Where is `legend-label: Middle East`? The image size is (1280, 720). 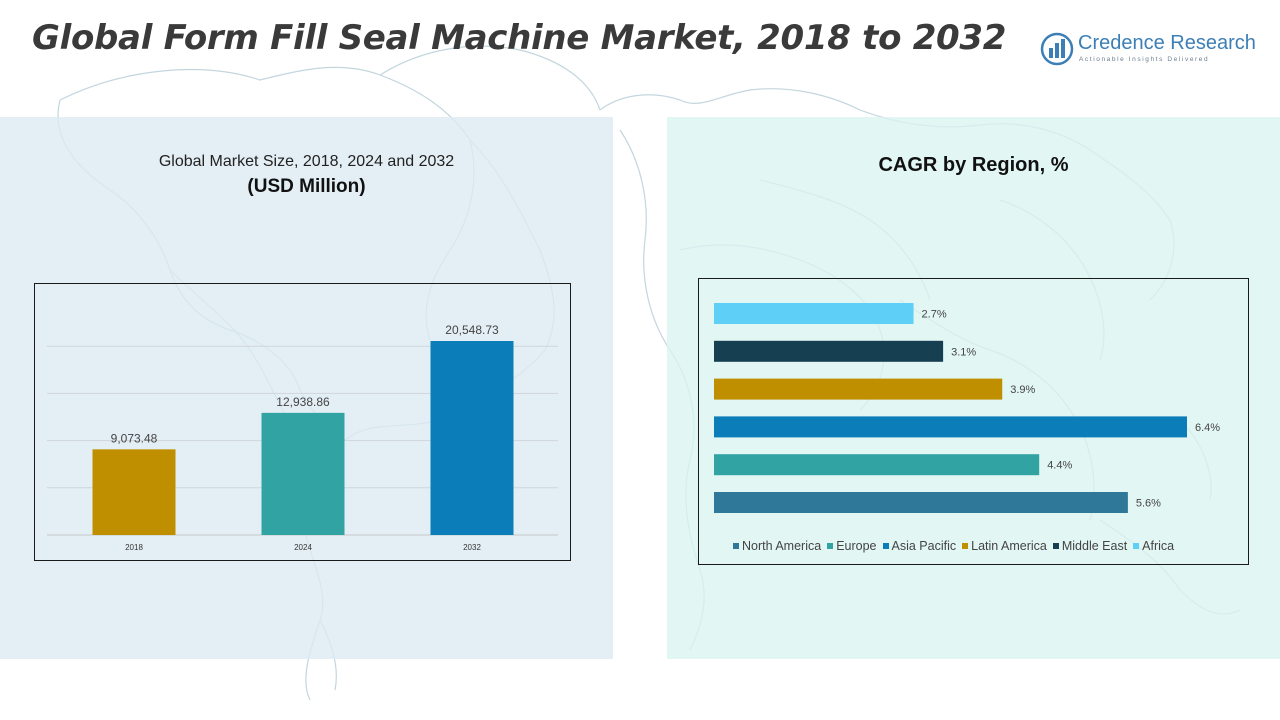 legend-label: Middle East is located at coordinates (1094, 546).